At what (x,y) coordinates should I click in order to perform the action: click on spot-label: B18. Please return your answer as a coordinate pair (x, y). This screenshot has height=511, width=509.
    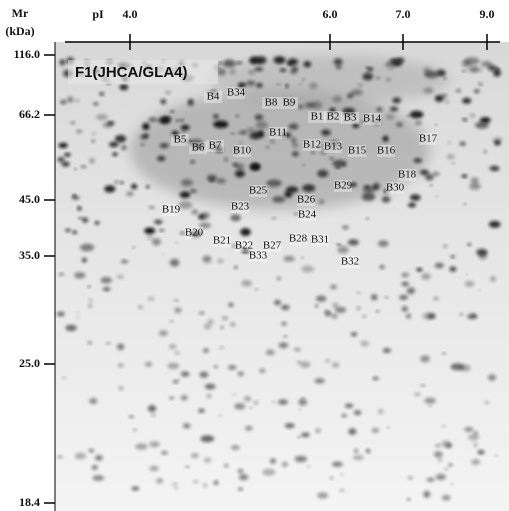
    Looking at the image, I should click on (407, 175).